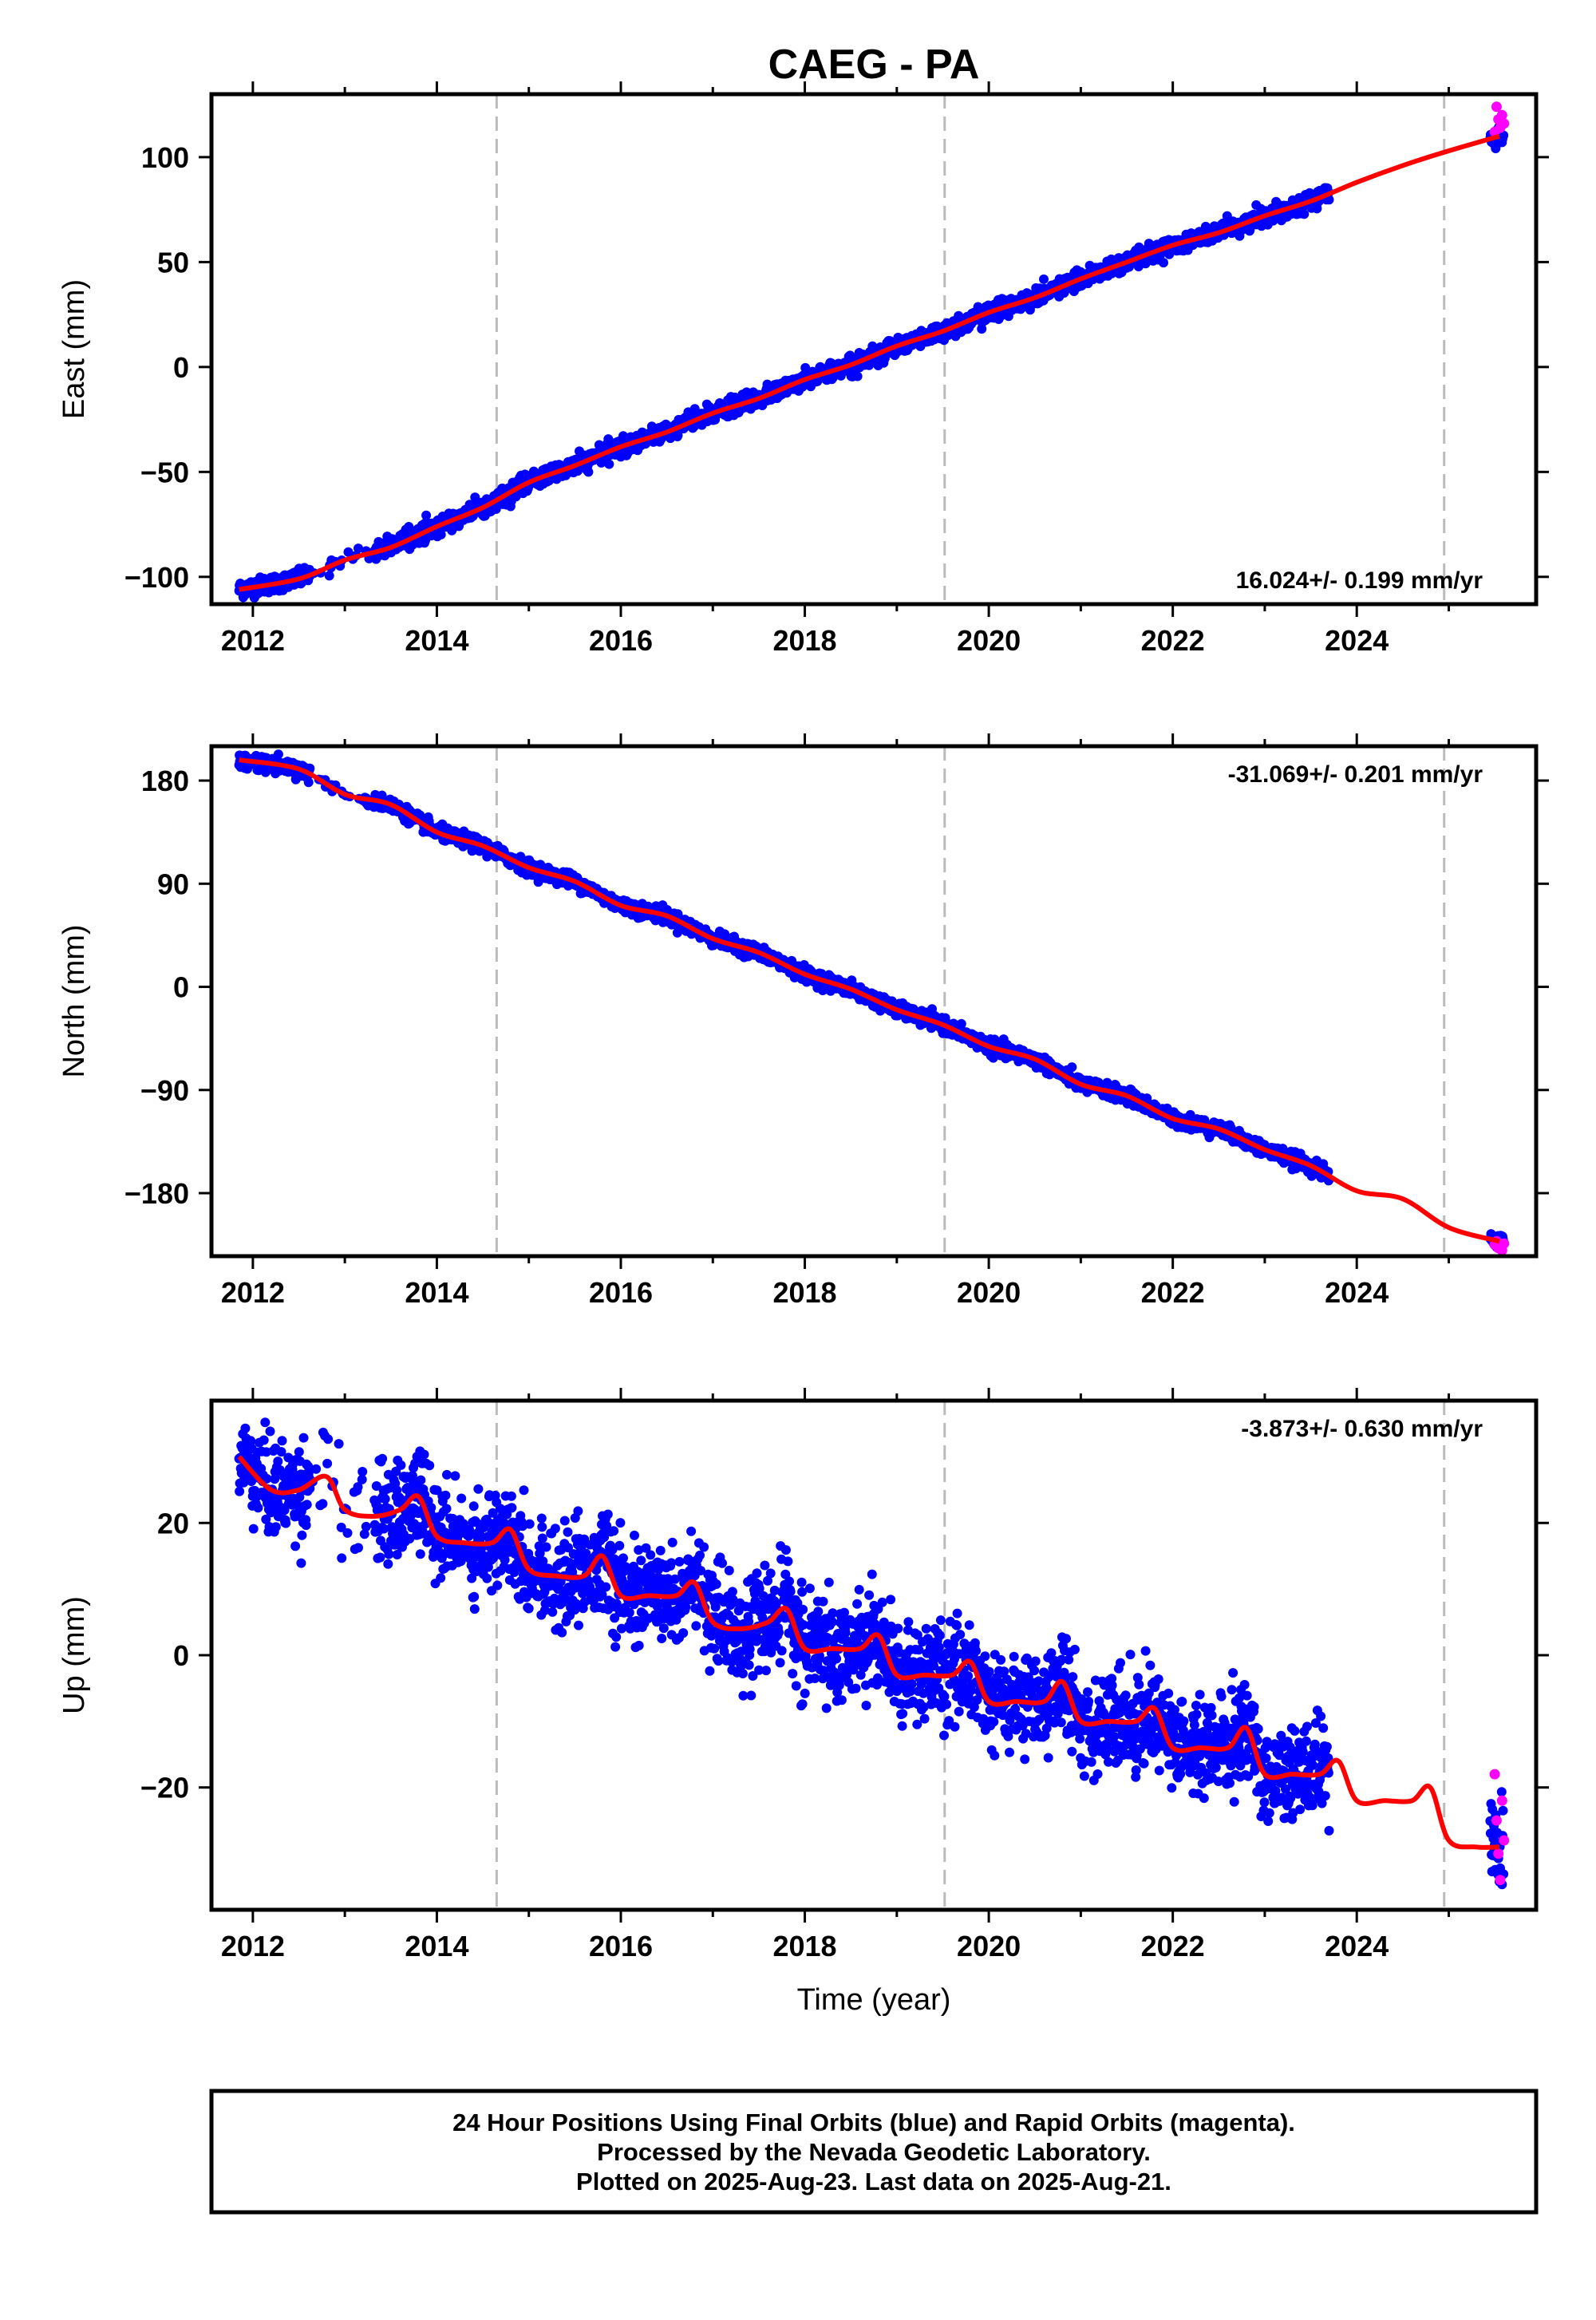 The image size is (1596, 2320). What do you see at coordinates (173, 262) in the screenshot?
I see `y-tick-label: 50` at bounding box center [173, 262].